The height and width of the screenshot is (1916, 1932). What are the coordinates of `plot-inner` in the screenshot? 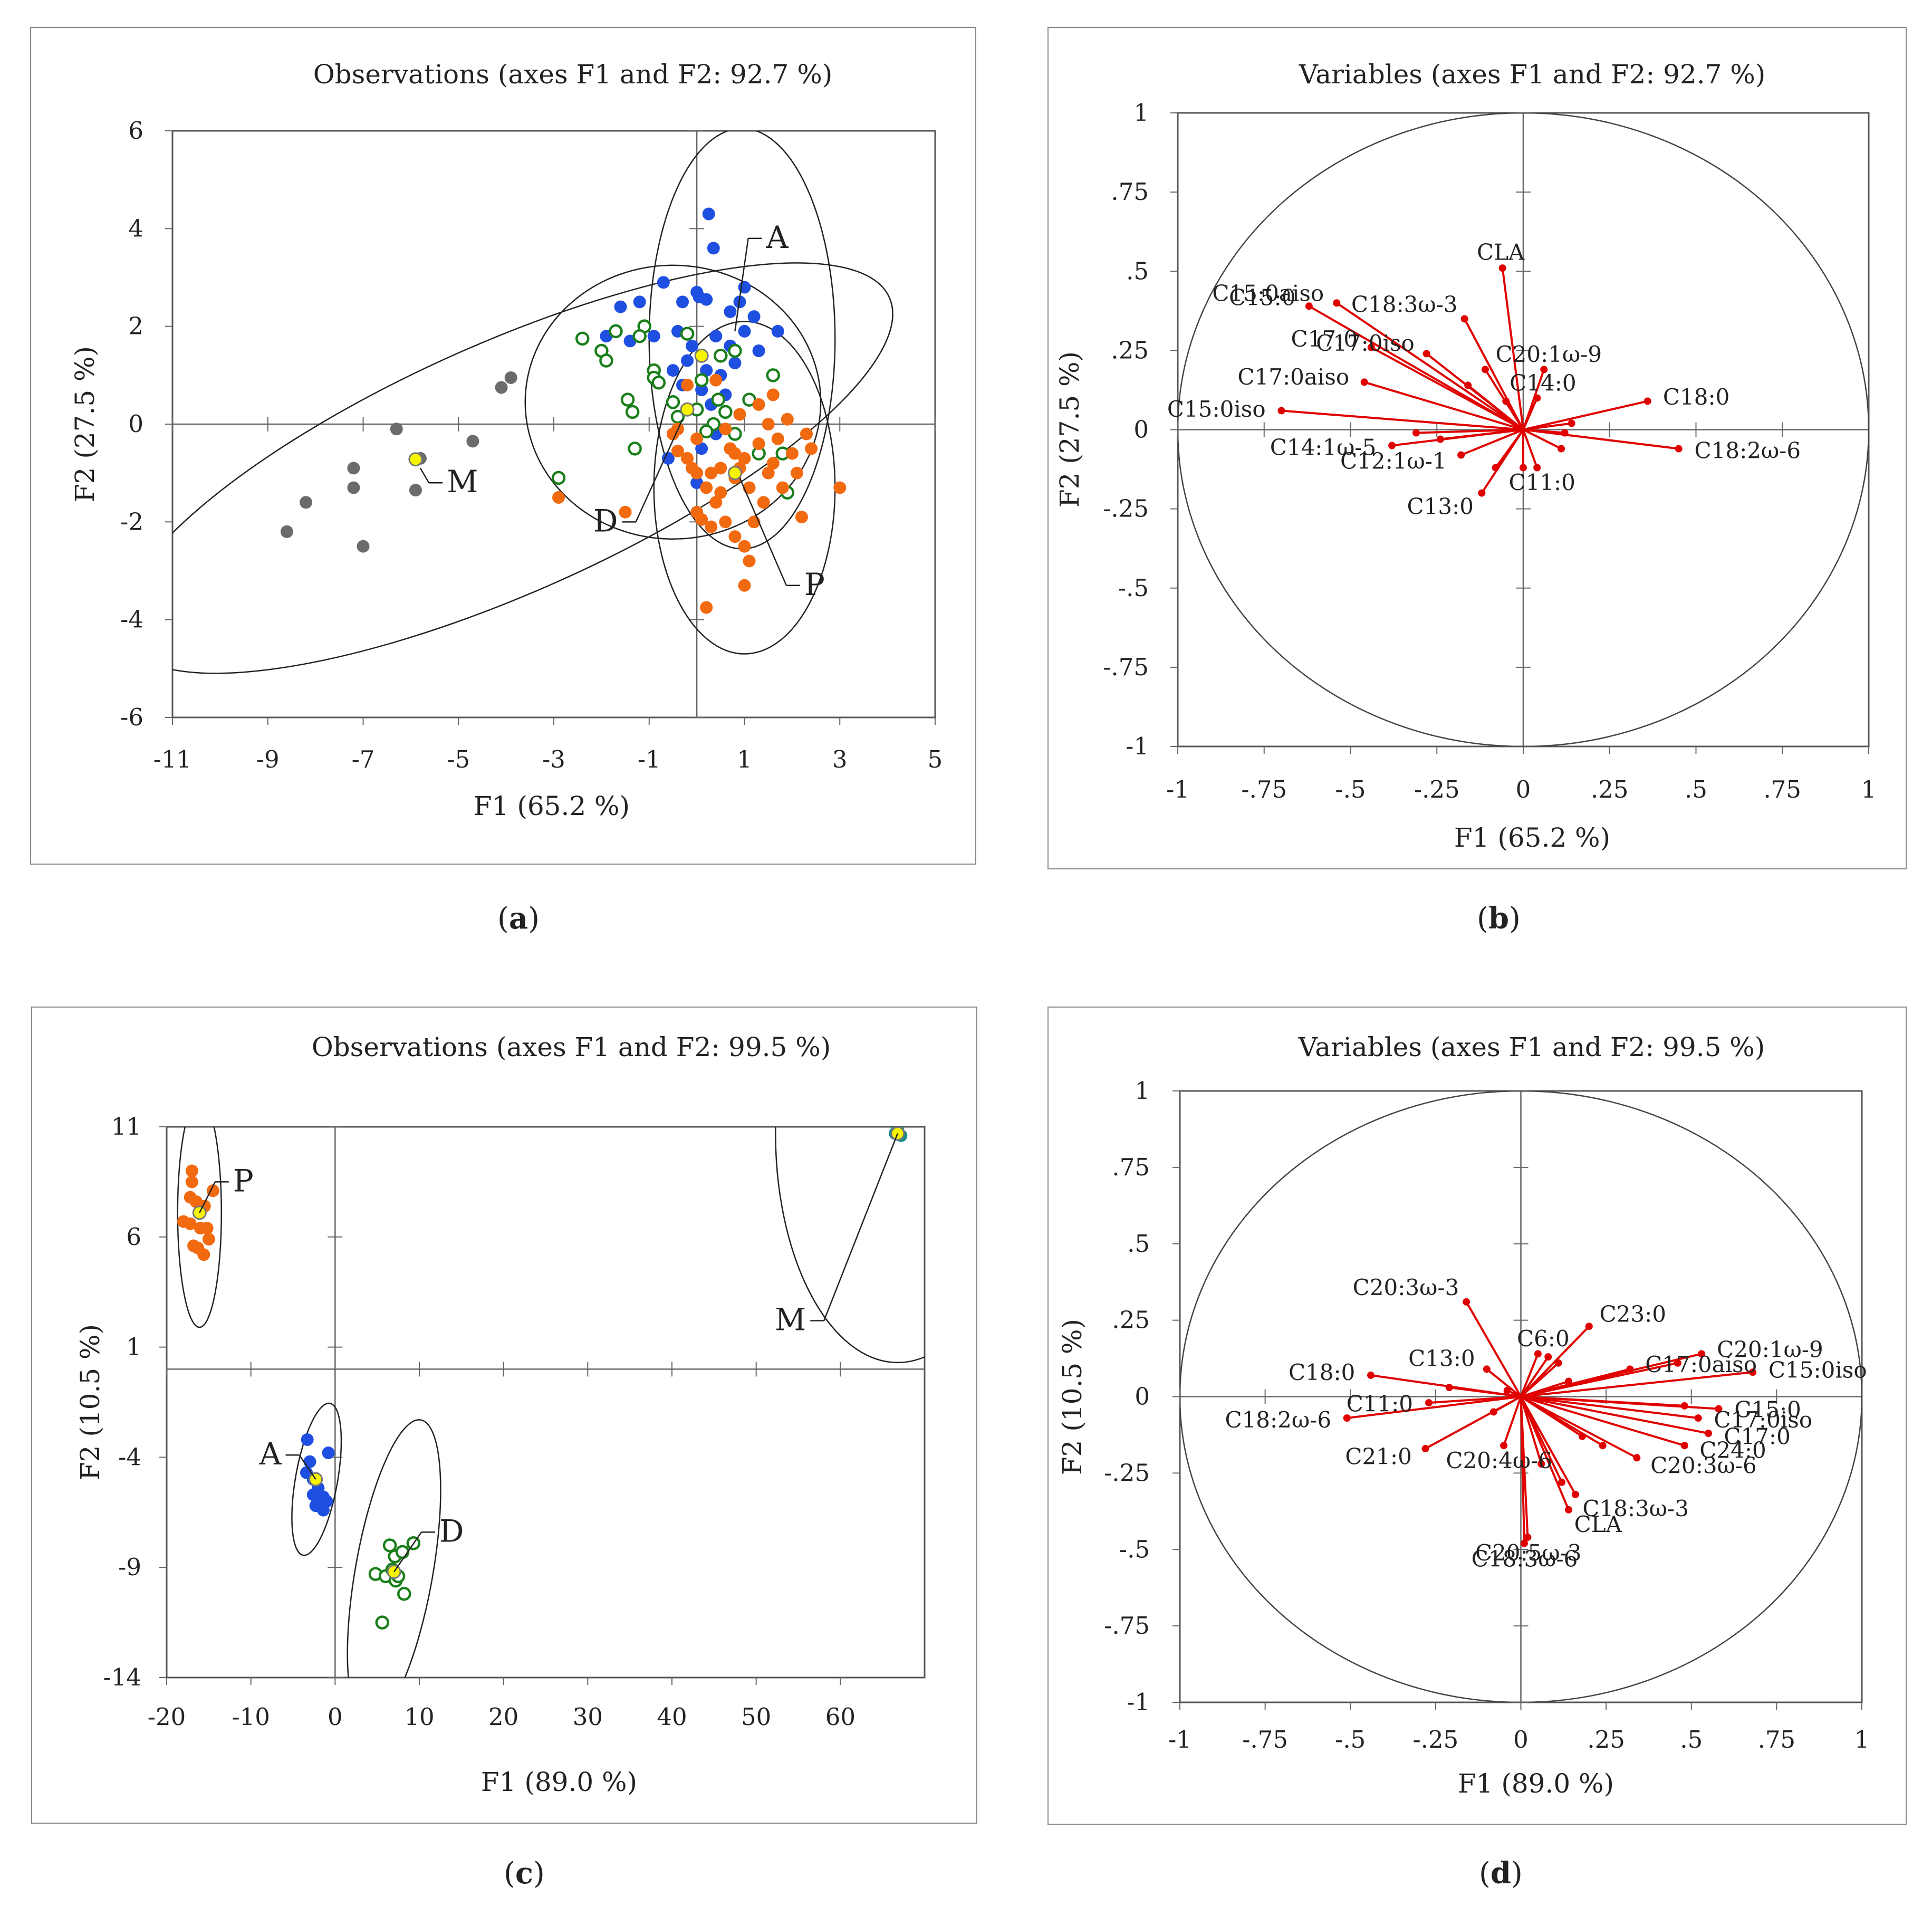 It's located at (1524, 429).